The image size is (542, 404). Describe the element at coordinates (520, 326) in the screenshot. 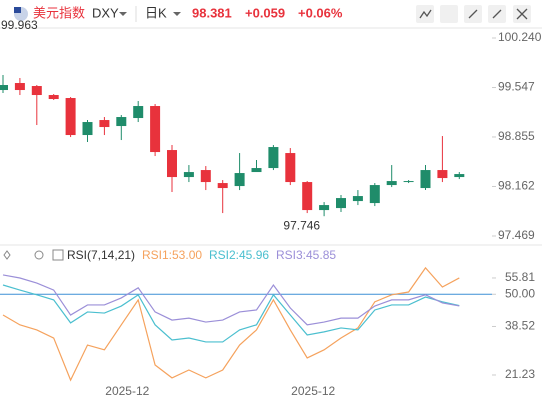

I see `y-tick-label: 38.52` at that location.